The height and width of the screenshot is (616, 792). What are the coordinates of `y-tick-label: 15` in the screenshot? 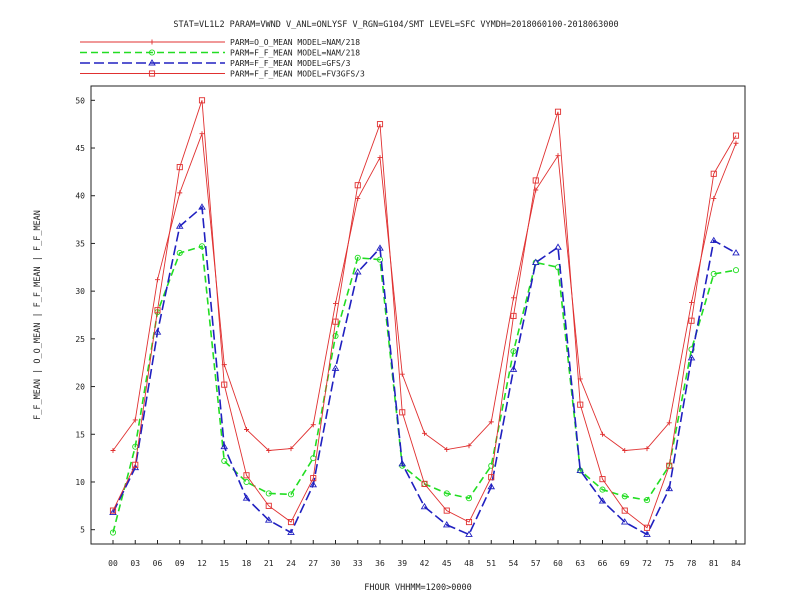 It's located at (80, 434).